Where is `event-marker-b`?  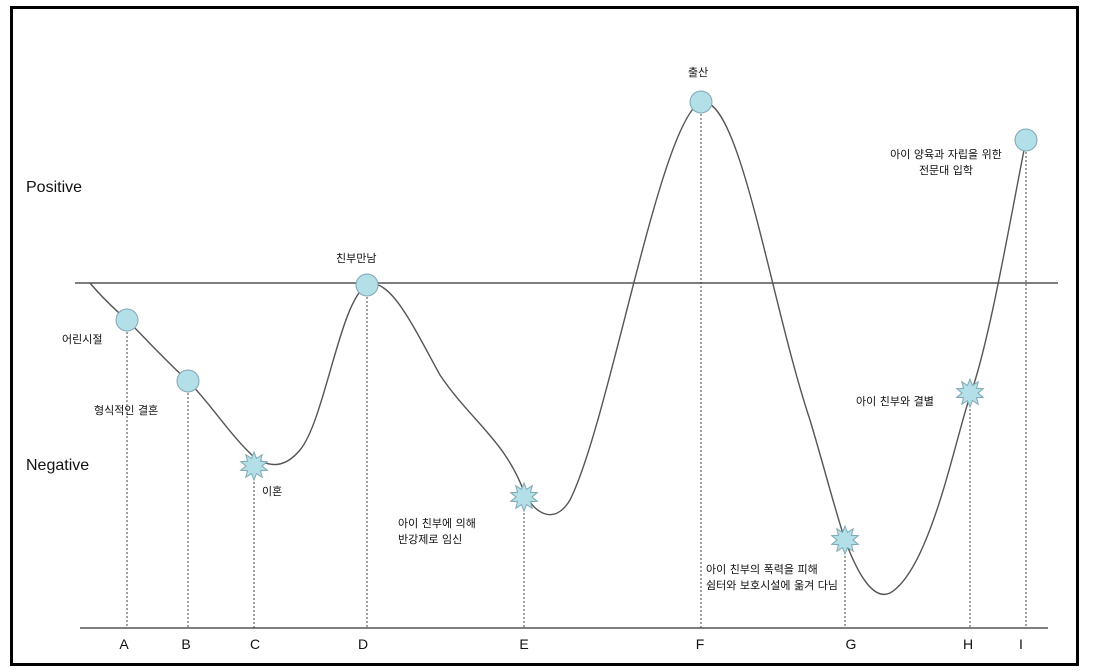 event-marker-b is located at coordinates (188, 381).